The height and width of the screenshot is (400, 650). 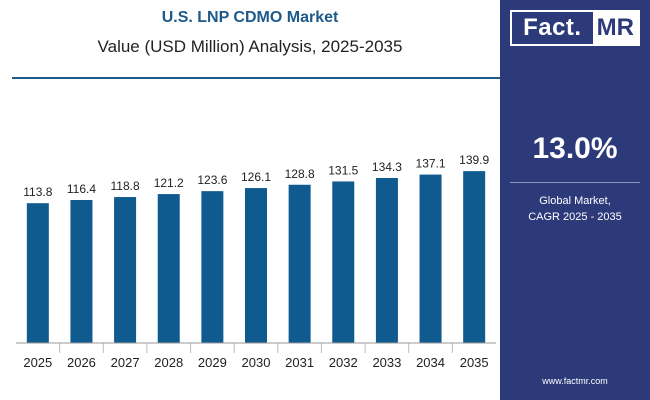 What do you see at coordinates (431, 164) in the screenshot?
I see `data-label-2034: 137.1` at bounding box center [431, 164].